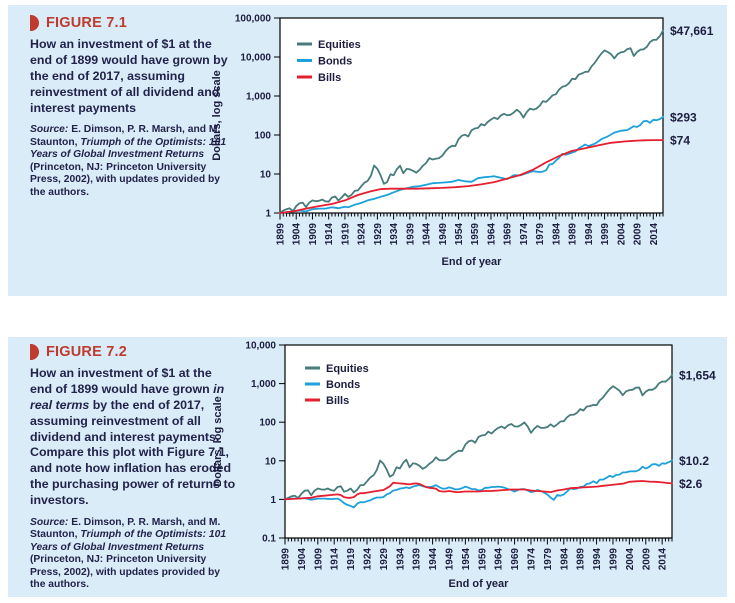 This screenshot has height=603, width=735. What do you see at coordinates (692, 31) in the screenshot?
I see `end-value-label-equities: $47,661` at bounding box center [692, 31].